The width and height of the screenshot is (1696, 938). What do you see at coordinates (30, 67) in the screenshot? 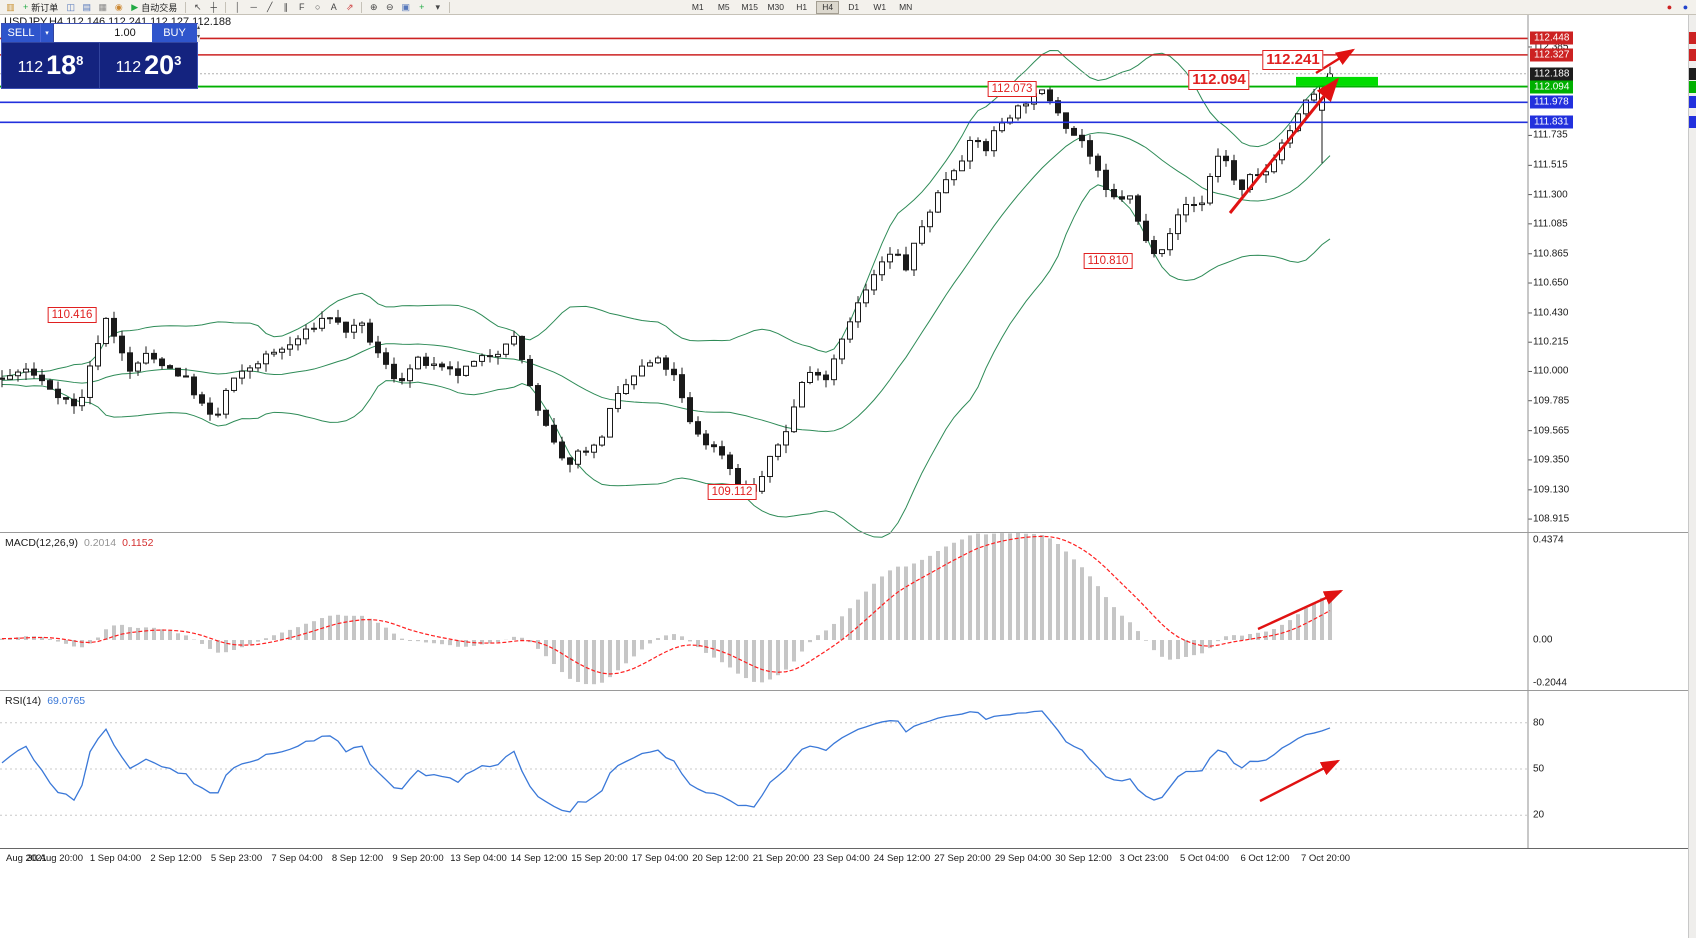
I see `sell-price-whole: 112` at bounding box center [30, 67].